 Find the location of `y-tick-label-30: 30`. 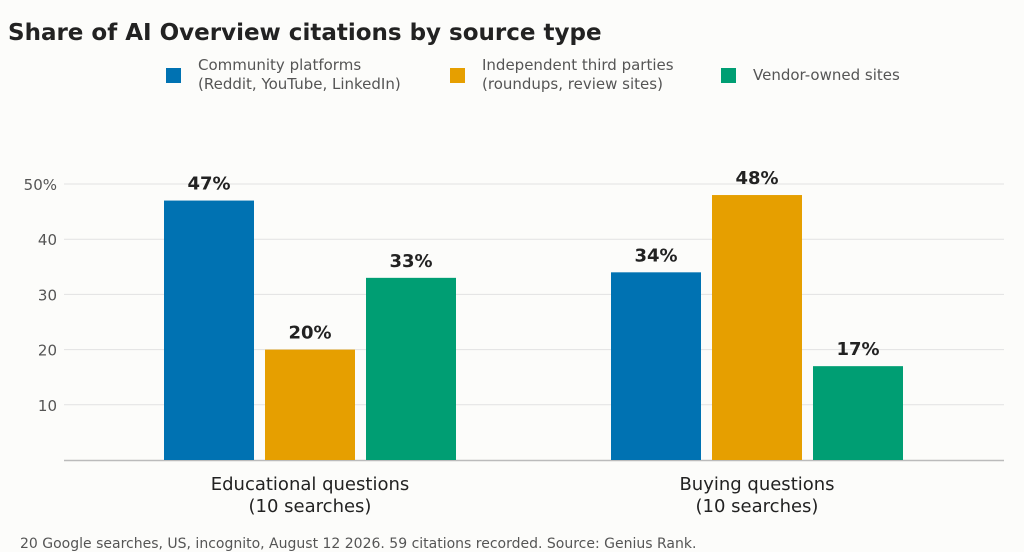

y-tick-label-30: 30 is located at coordinates (47, 295).